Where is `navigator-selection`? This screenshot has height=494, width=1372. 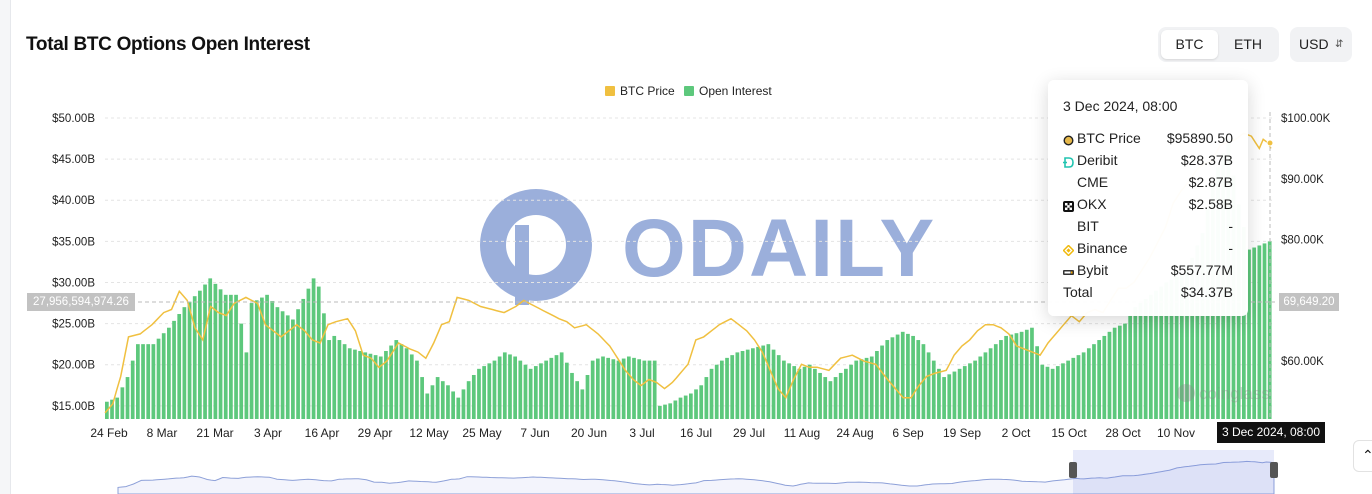 navigator-selection is located at coordinates (1173, 472).